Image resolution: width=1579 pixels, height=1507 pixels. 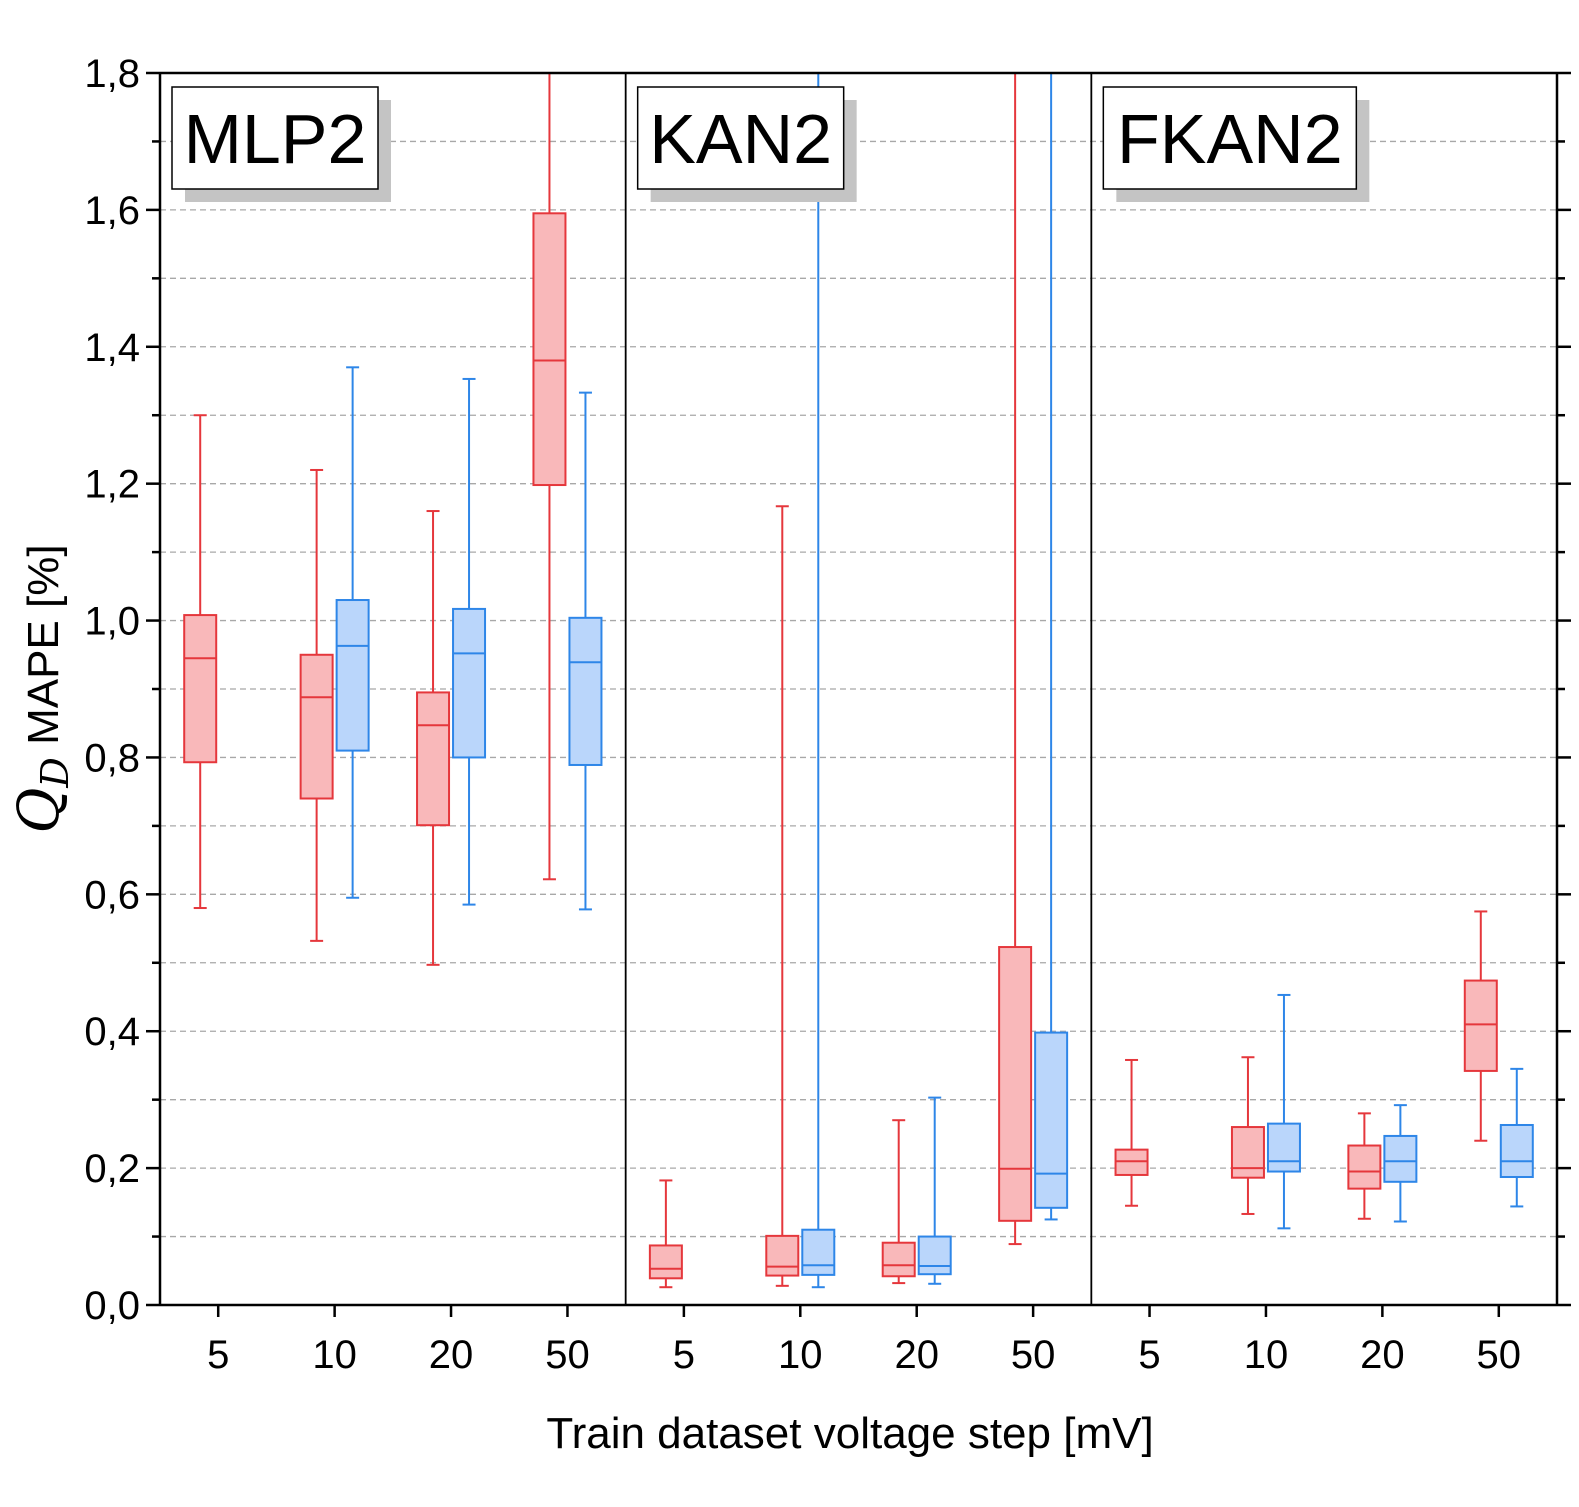 I want to click on y-tick-label: 0,6, so click(x=112, y=895).